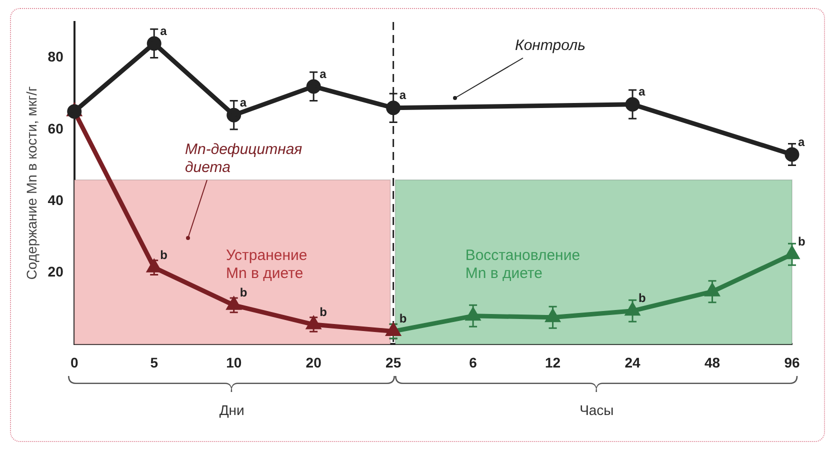 The image size is (837, 450). I want to click on y-tick-label: 80, so click(56, 56).